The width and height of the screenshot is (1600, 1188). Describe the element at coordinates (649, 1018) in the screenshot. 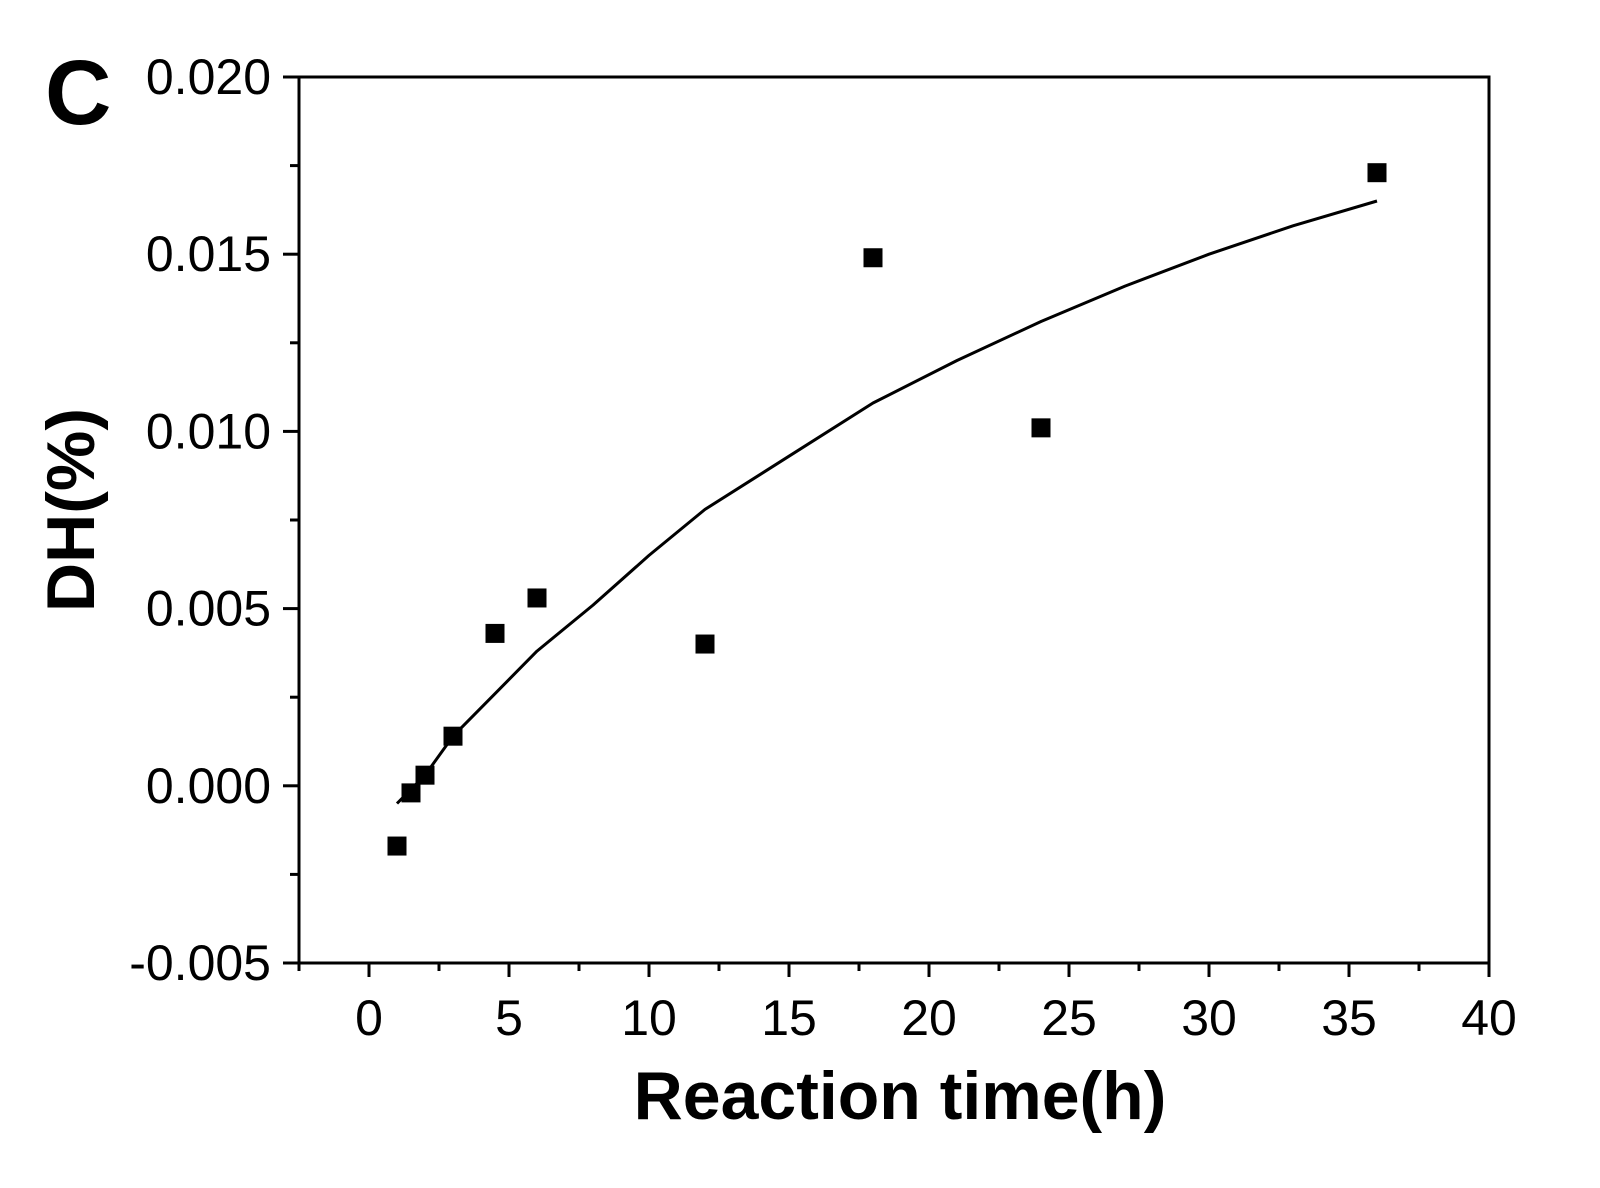

I see `x-tick-label: 10` at that location.